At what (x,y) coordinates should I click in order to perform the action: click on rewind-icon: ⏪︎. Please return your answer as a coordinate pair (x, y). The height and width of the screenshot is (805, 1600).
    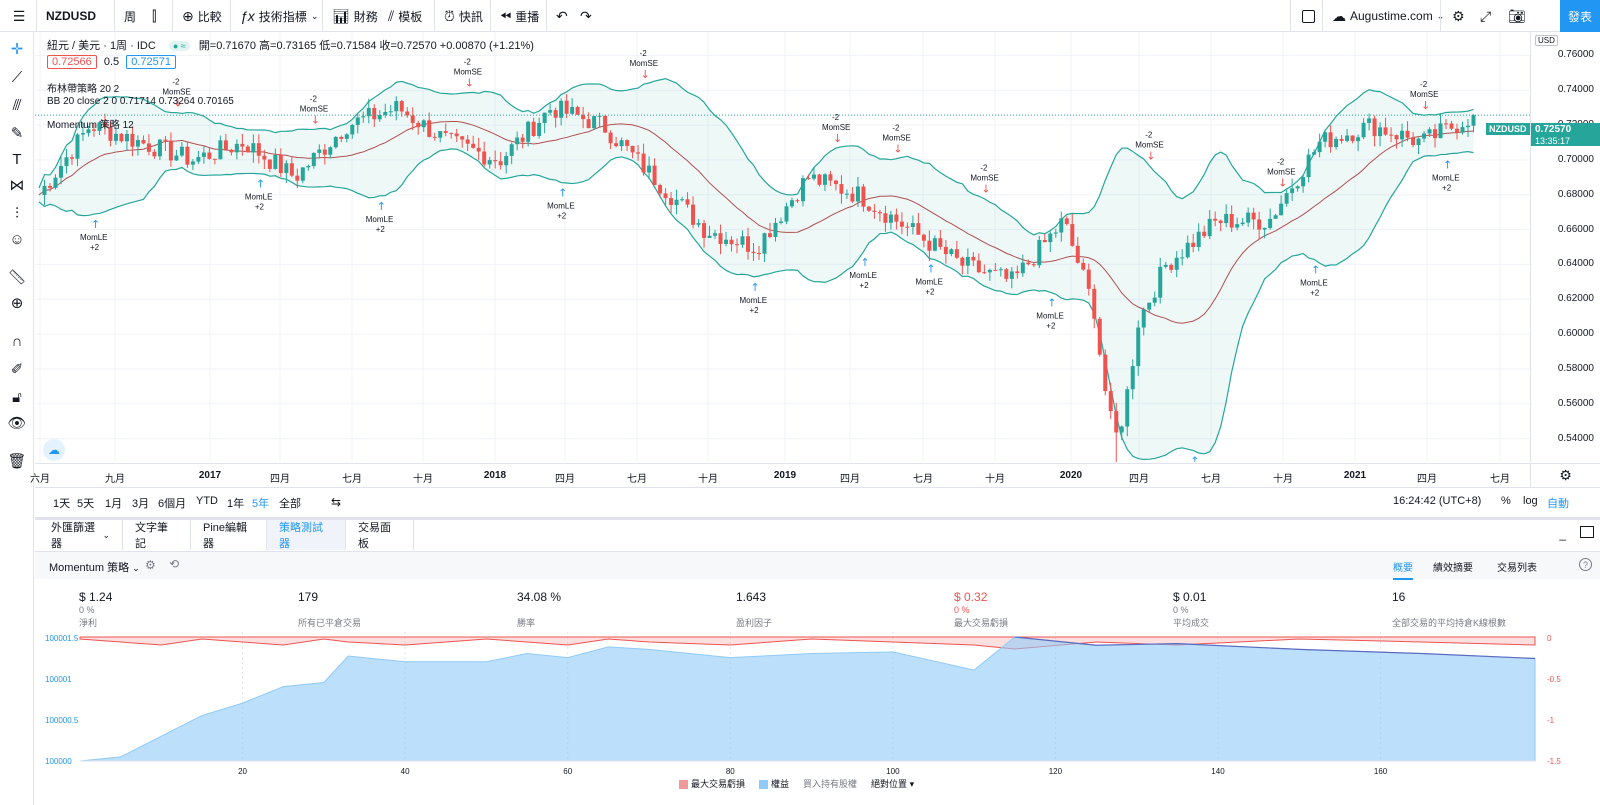
    Looking at the image, I should click on (506, 15).